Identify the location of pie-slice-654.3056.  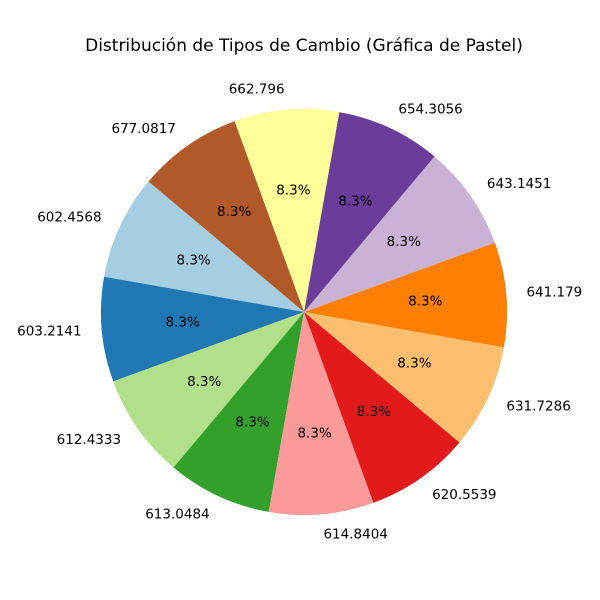
(369, 212).